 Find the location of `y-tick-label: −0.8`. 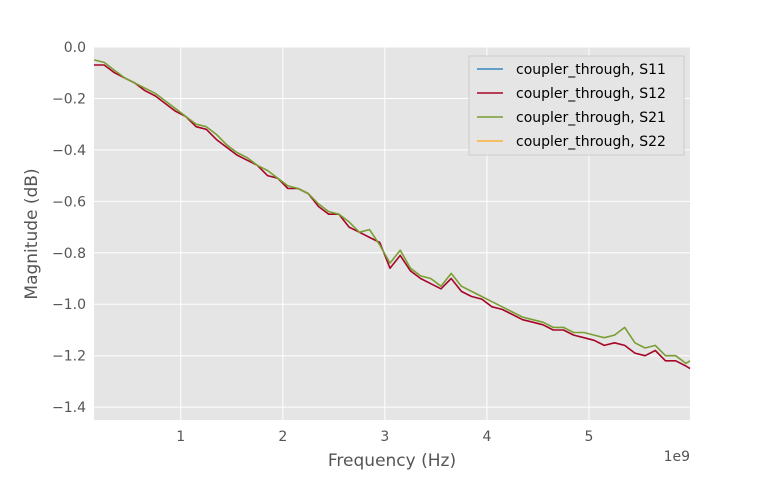

y-tick-label: −0.8 is located at coordinates (69, 254).